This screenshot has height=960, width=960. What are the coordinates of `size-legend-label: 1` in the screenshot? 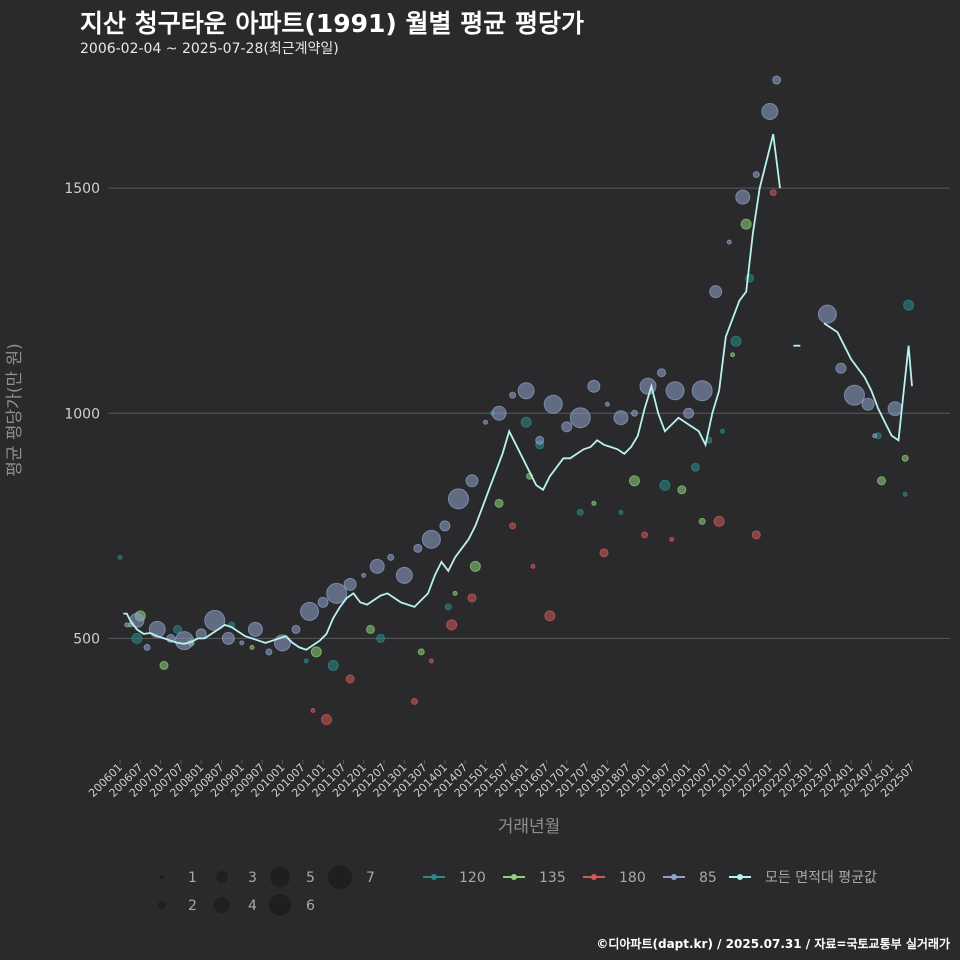 It's located at (192, 878).